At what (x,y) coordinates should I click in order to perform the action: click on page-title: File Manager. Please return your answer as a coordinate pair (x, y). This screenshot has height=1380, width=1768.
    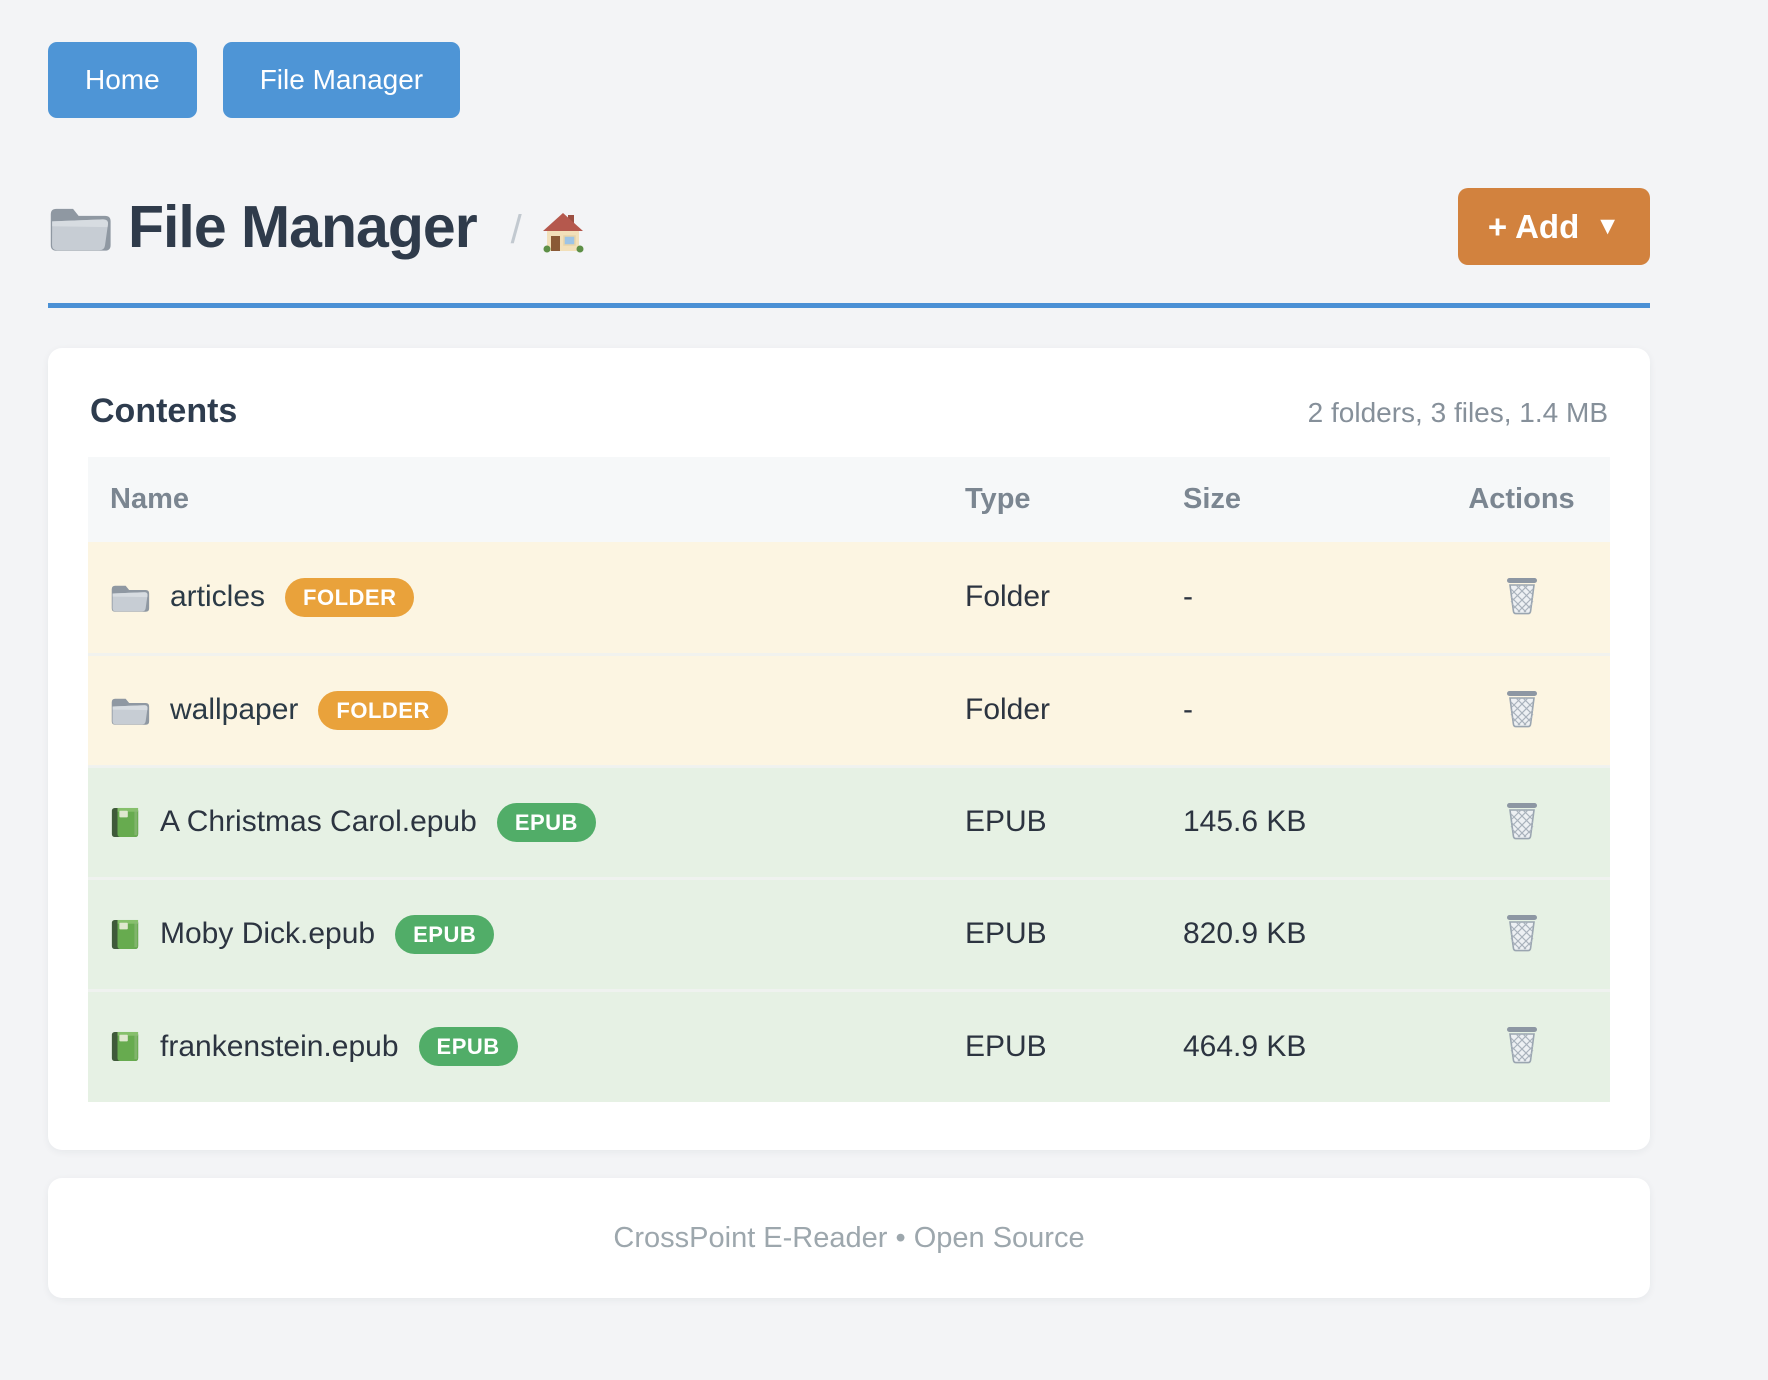
    Looking at the image, I should click on (303, 226).